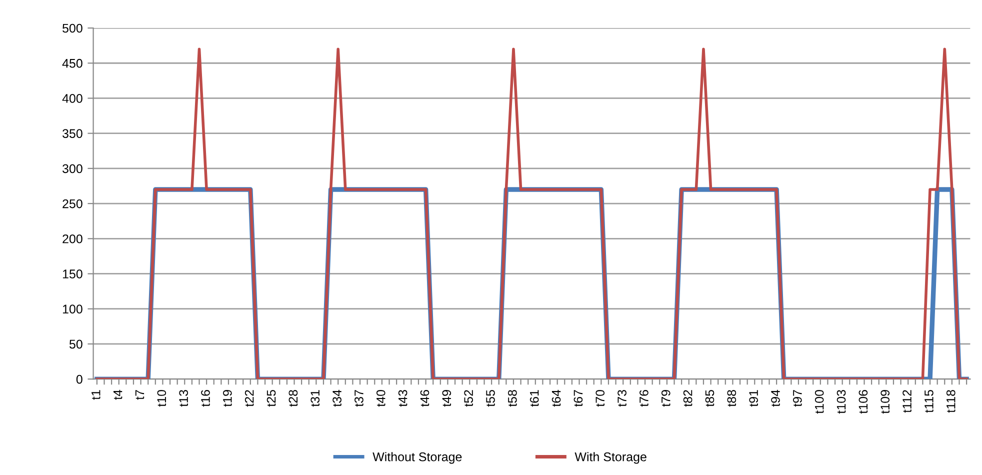 This screenshot has width=982, height=475. I want to click on y-tick-label: 400, so click(72, 98).